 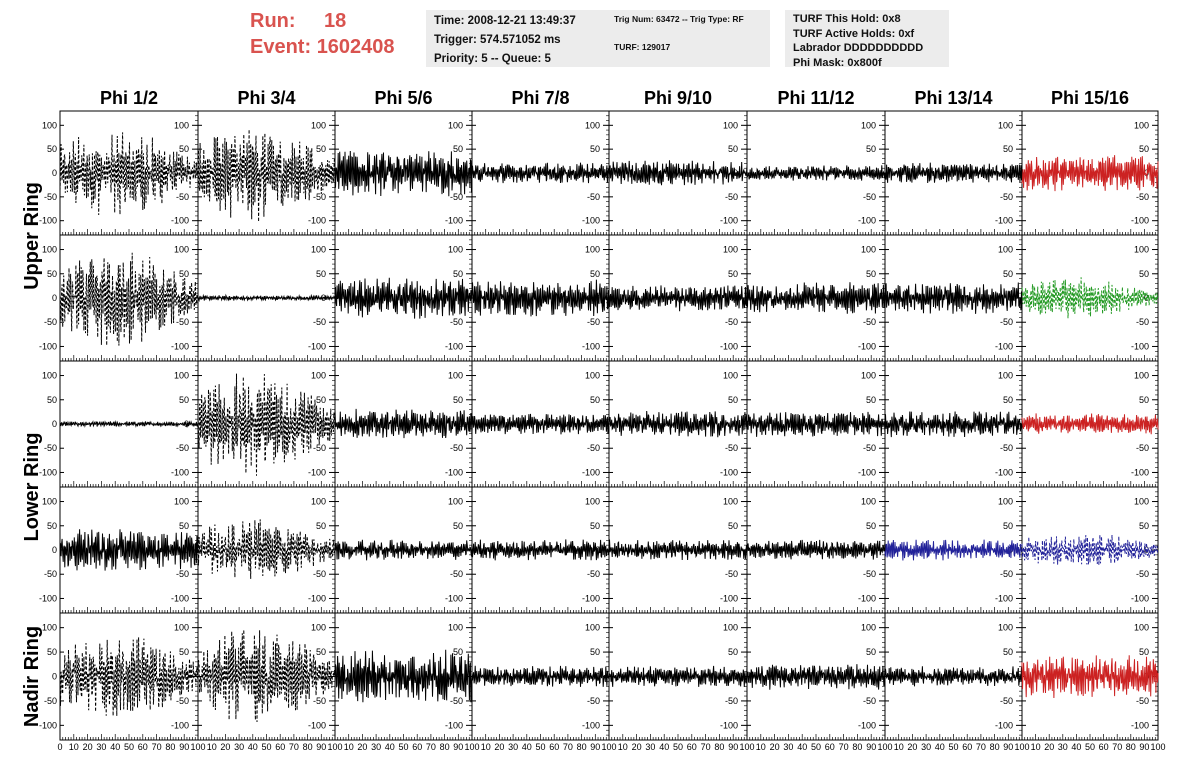 I want to click on run-label: Run:, so click(x=273, y=21).